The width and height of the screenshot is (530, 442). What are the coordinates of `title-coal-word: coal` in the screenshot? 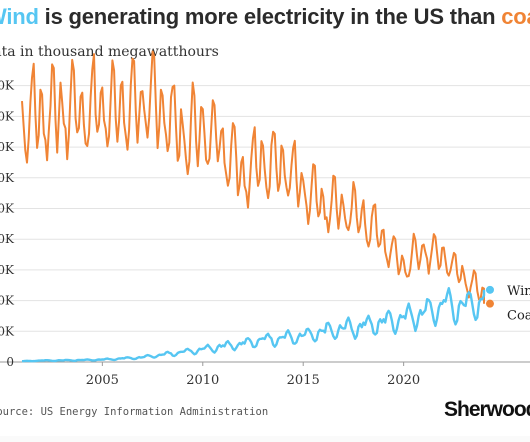 It's located at (515, 16).